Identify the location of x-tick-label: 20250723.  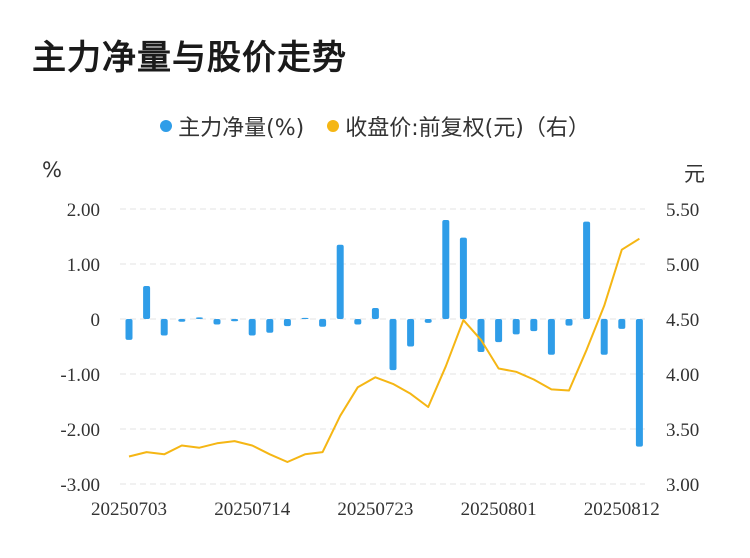
(375, 509).